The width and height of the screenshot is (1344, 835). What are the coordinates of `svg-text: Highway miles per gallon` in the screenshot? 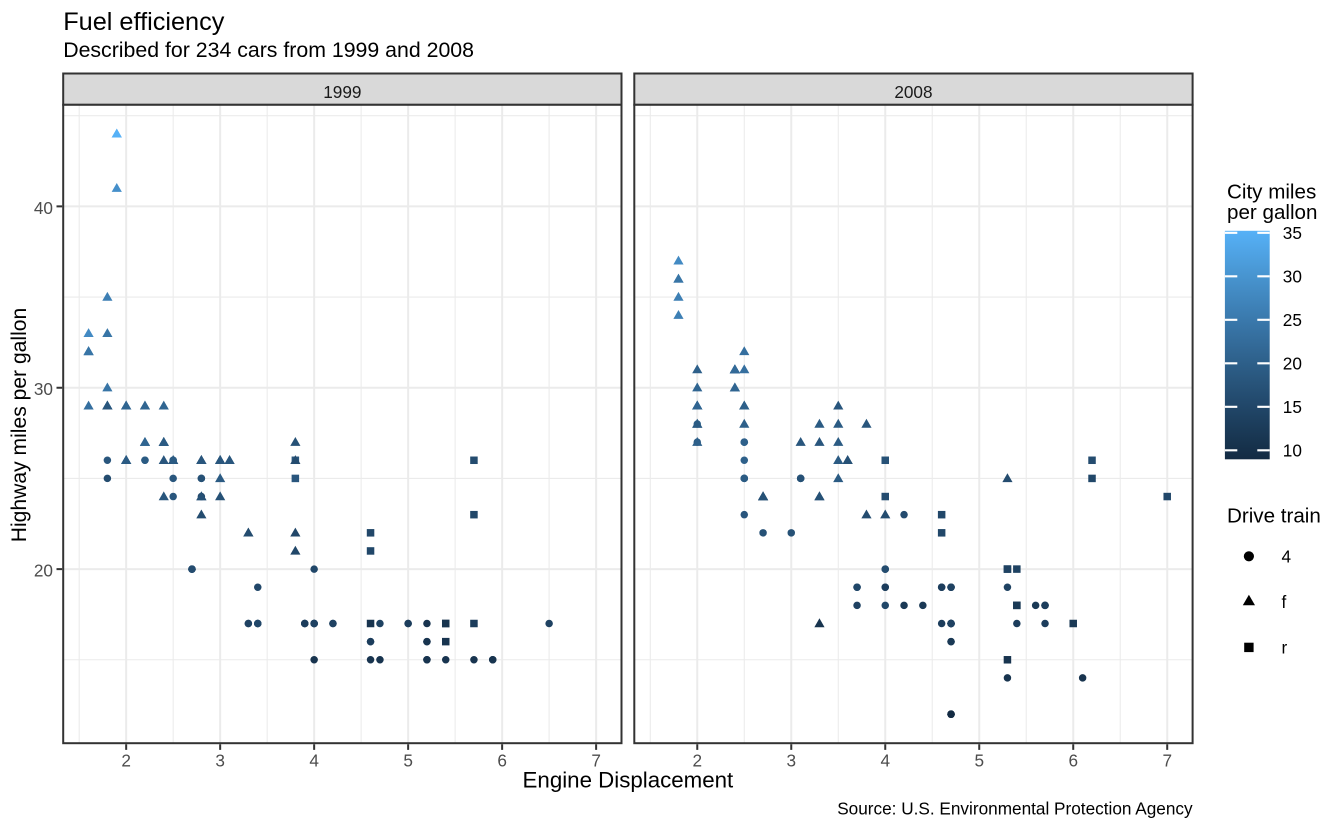 It's located at (19, 425).